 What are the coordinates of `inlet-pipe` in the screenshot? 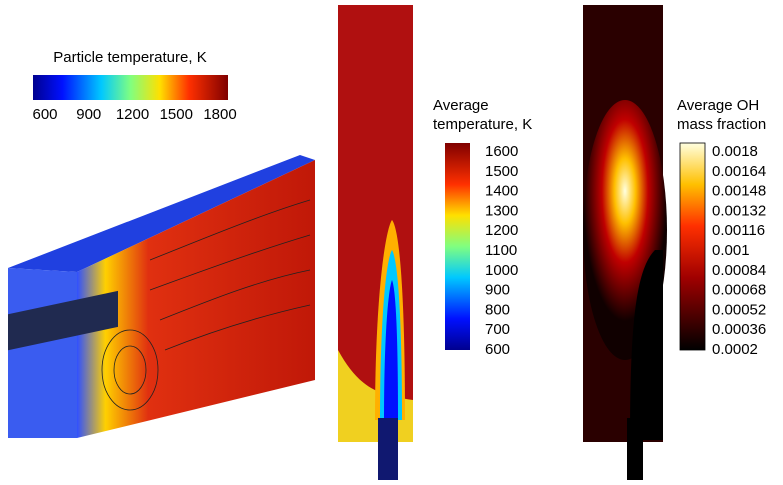 It's located at (63, 320).